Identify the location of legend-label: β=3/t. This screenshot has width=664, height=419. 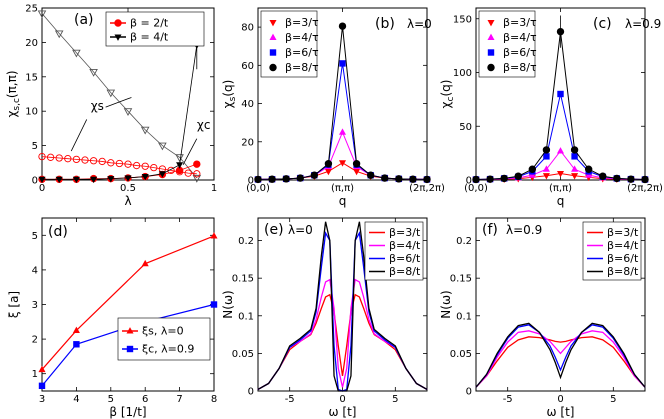
(623, 232).